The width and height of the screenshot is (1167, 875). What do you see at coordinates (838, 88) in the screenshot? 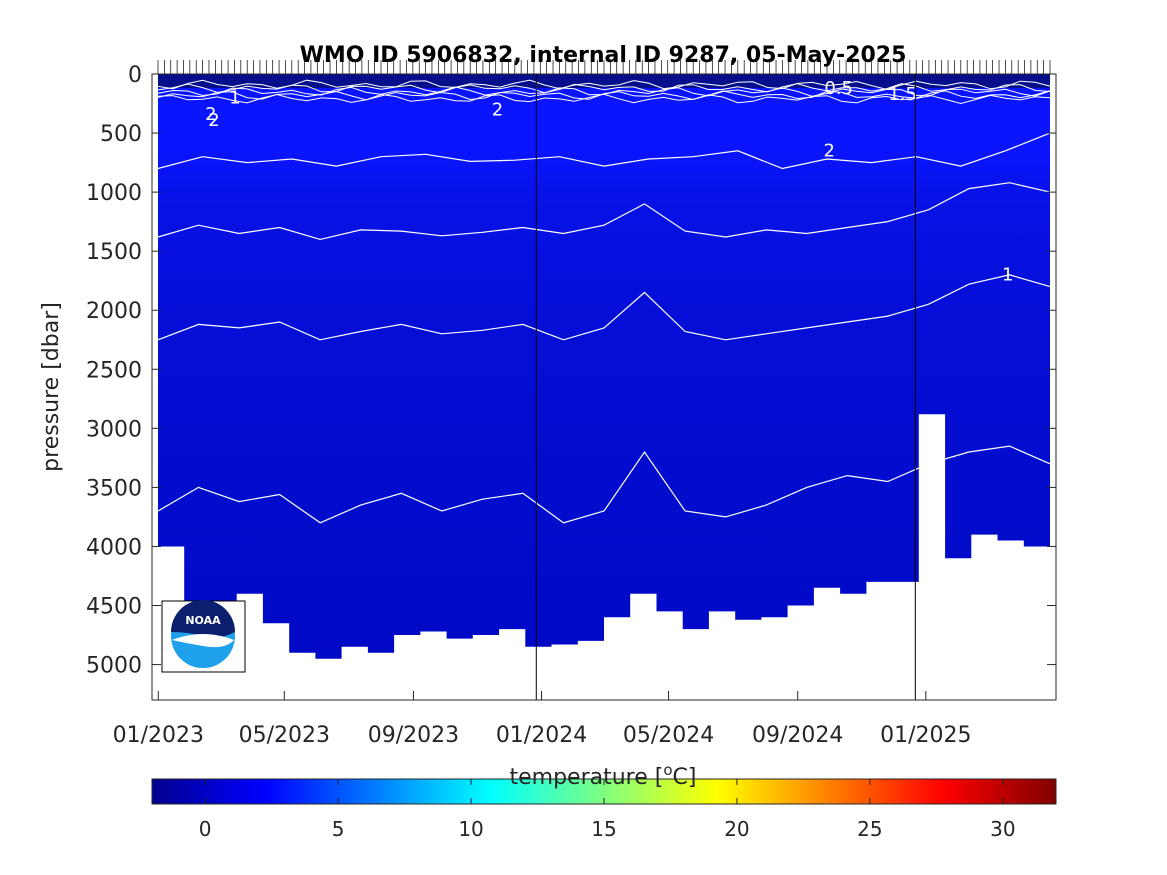
I see `contour-label: 0.5` at bounding box center [838, 88].